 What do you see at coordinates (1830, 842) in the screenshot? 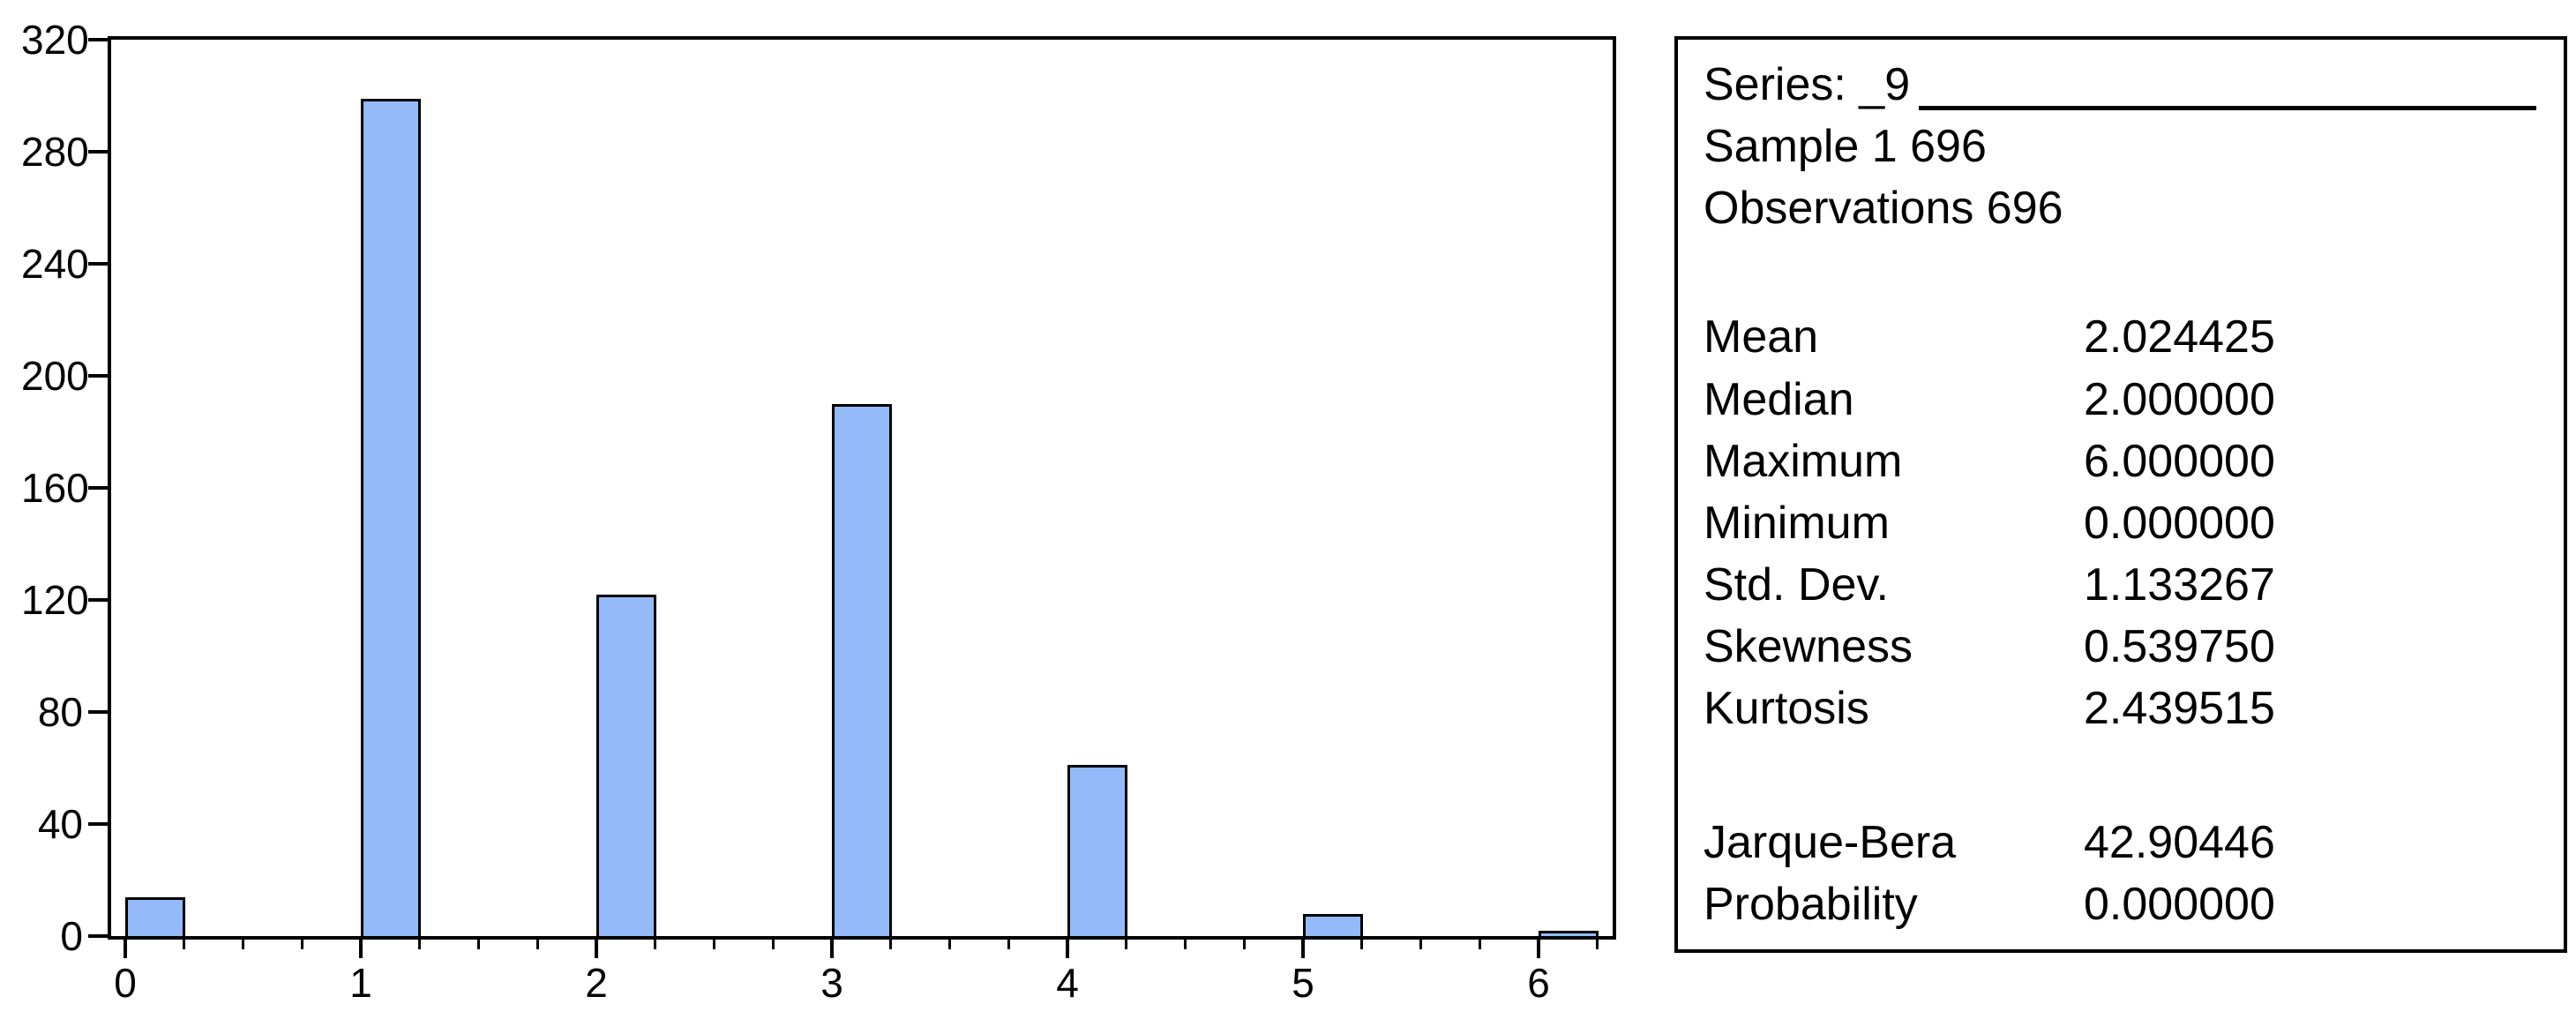
I see `stat-label: Jarque-Bera` at bounding box center [1830, 842].